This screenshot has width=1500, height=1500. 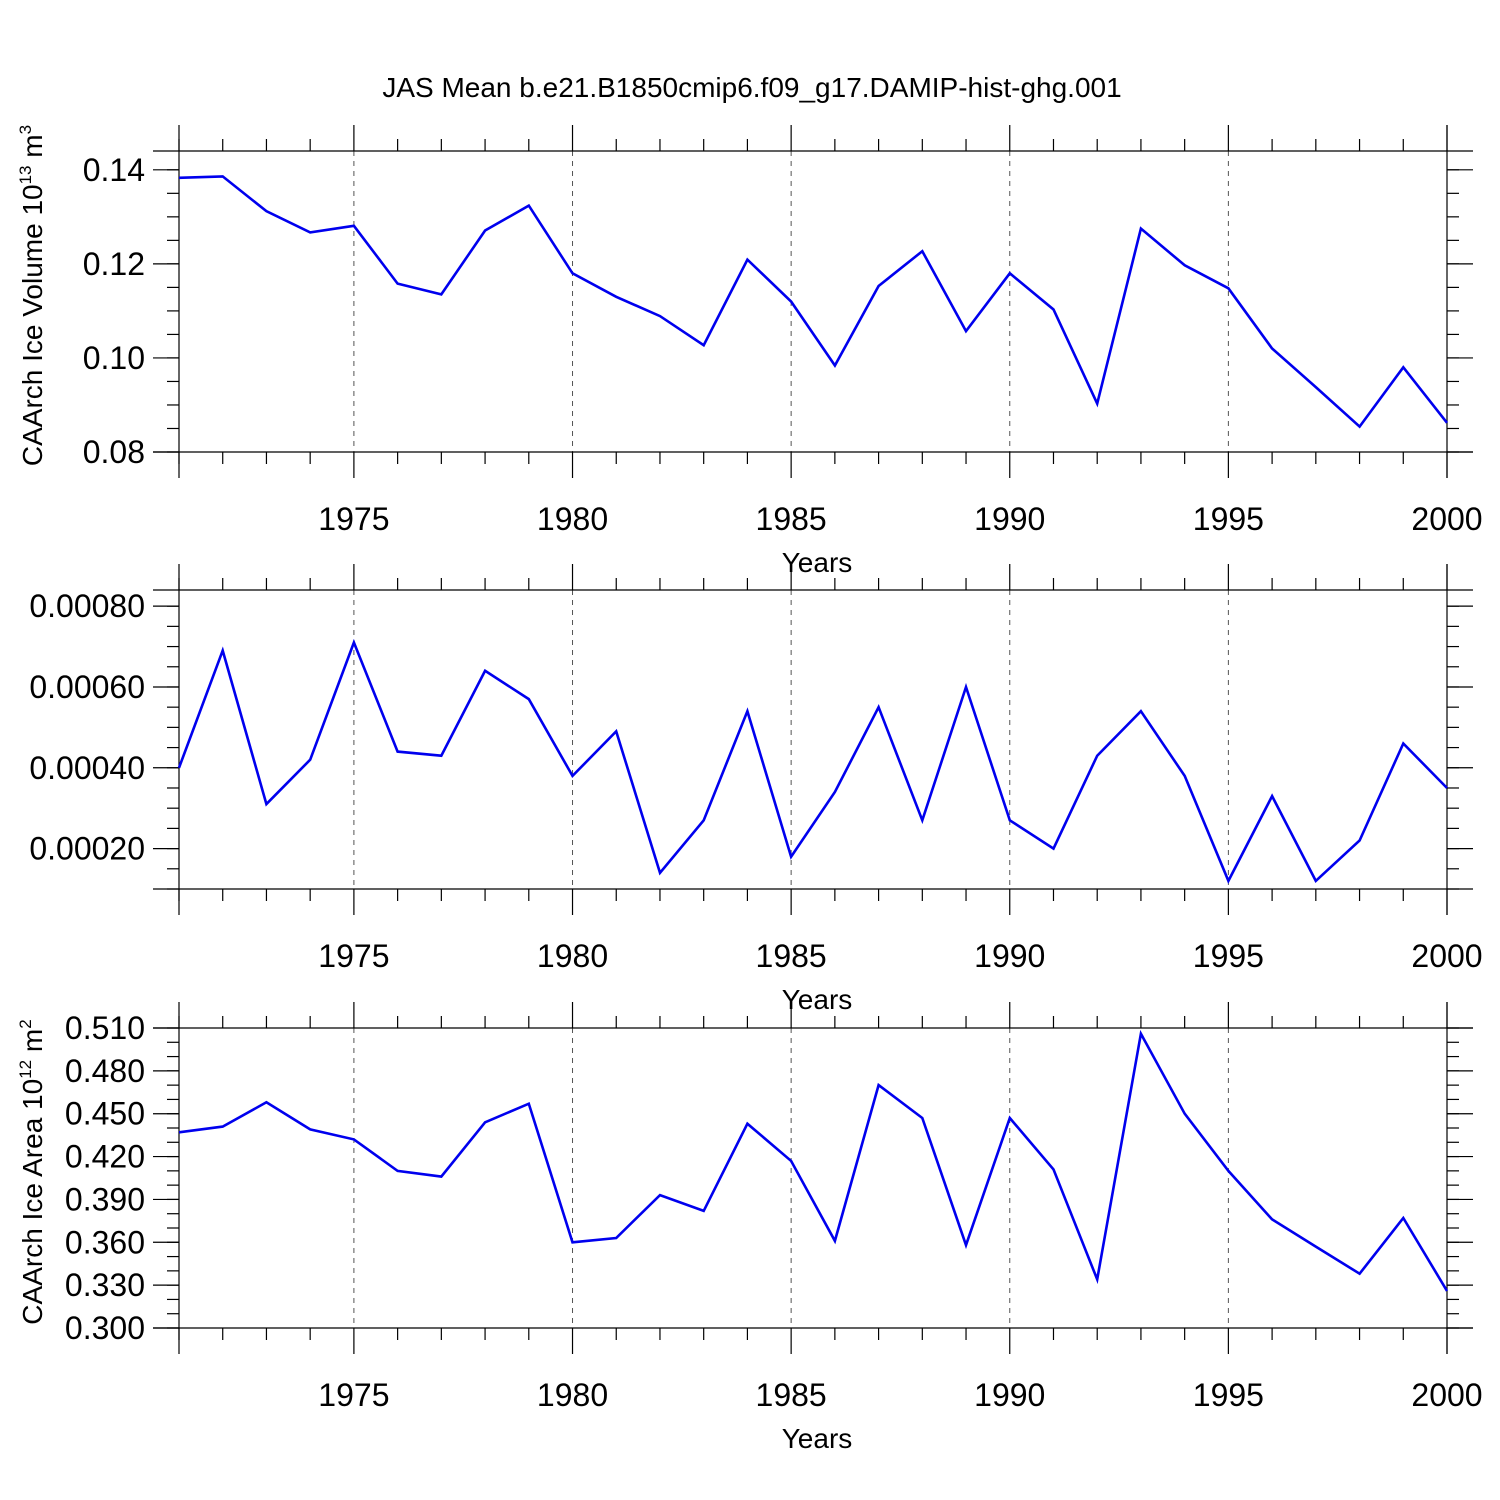 What do you see at coordinates (105, 1242) in the screenshot?
I see `y-tick-label: 0.360` at bounding box center [105, 1242].